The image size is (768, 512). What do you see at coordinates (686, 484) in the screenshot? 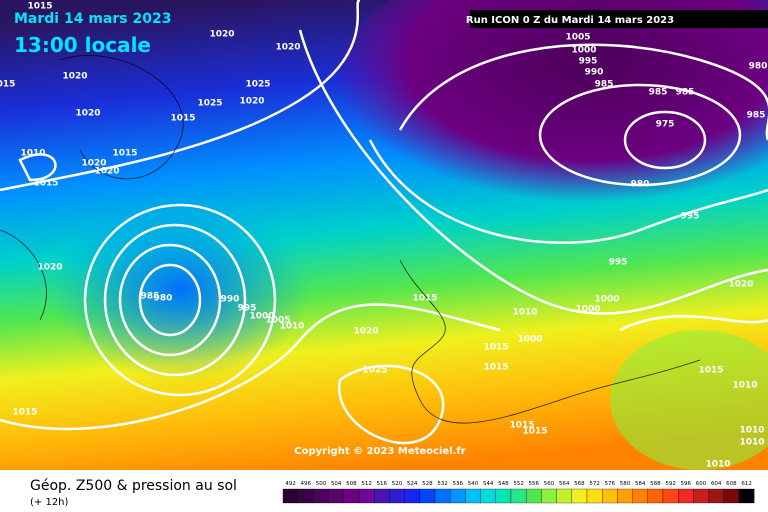
I see `scale-label: 596` at bounding box center [686, 484].